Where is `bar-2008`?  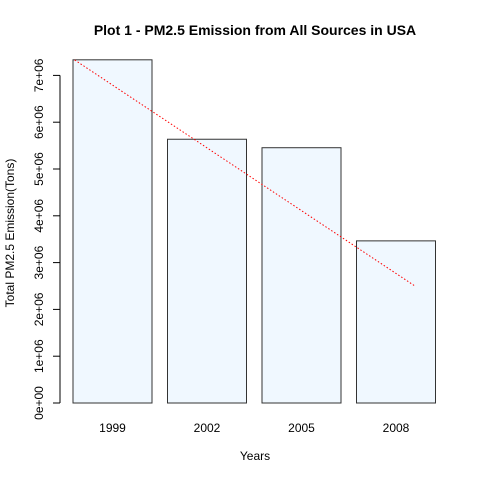 bar-2008 is located at coordinates (396, 322).